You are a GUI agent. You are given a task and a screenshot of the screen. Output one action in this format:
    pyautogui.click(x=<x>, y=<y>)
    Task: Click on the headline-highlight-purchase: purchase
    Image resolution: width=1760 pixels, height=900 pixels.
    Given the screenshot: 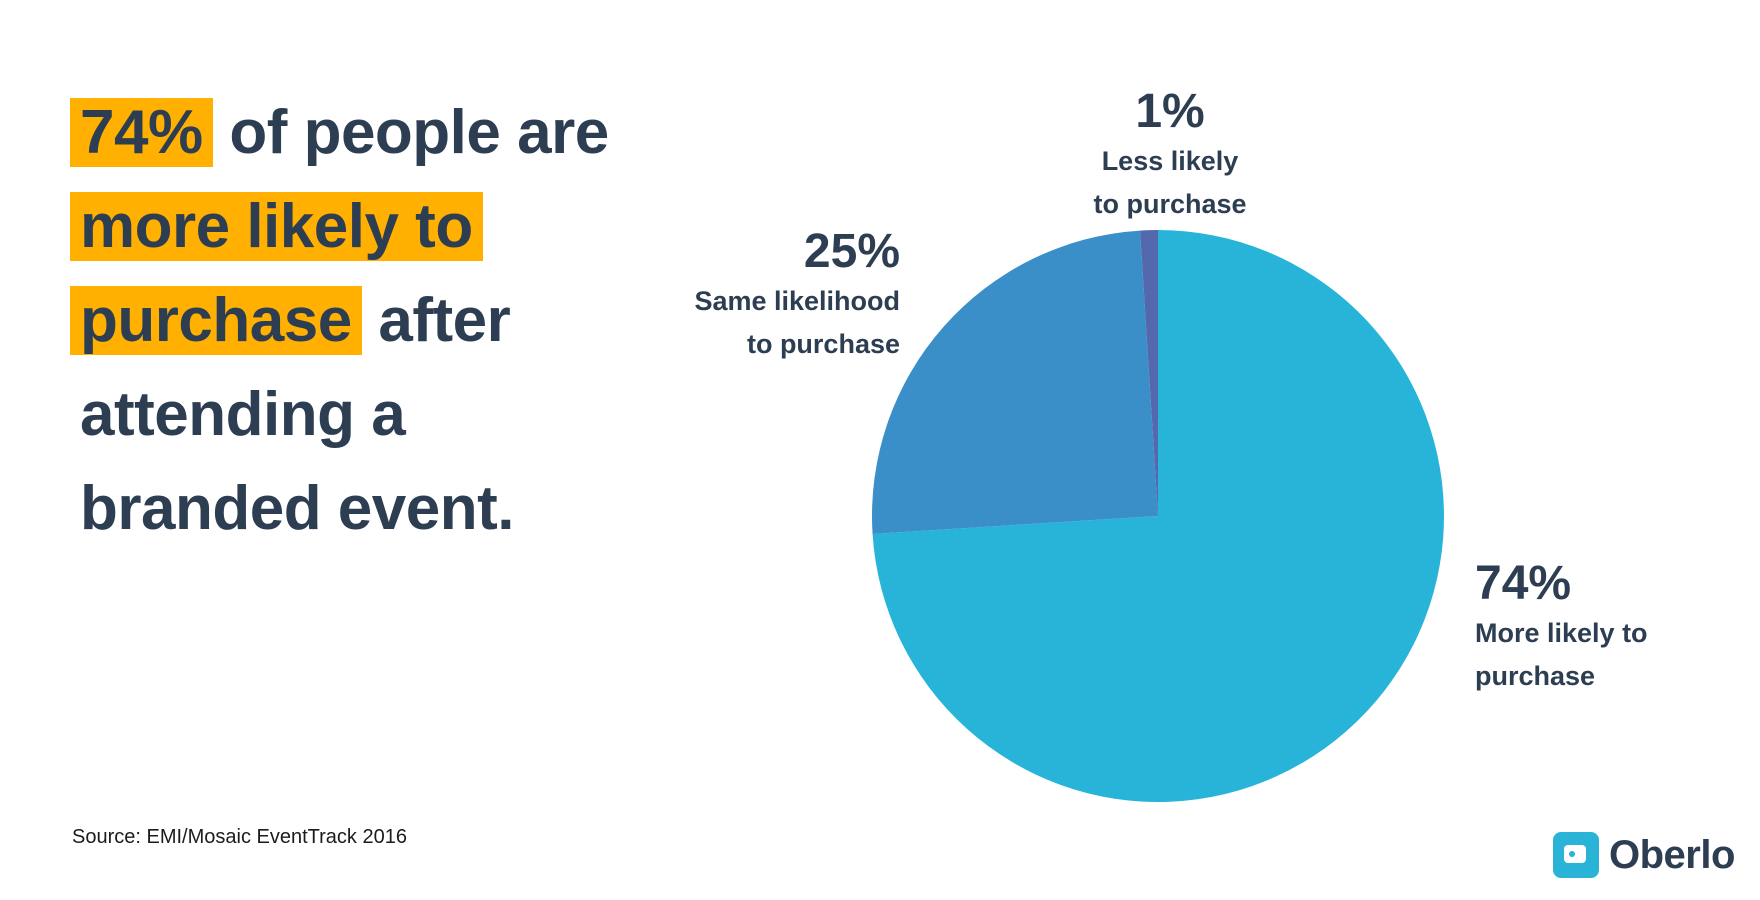 What is the action you would take?
    pyautogui.click(x=216, y=320)
    